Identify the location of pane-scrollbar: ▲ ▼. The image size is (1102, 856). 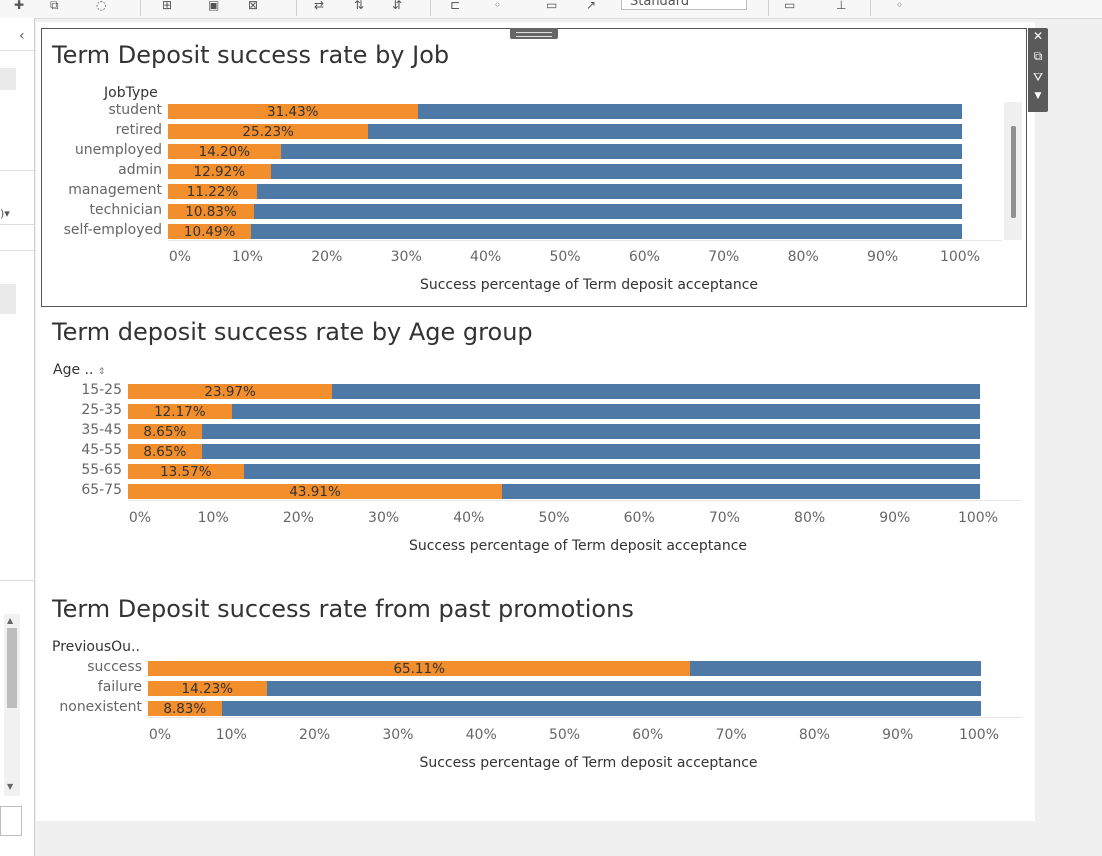
(12, 705).